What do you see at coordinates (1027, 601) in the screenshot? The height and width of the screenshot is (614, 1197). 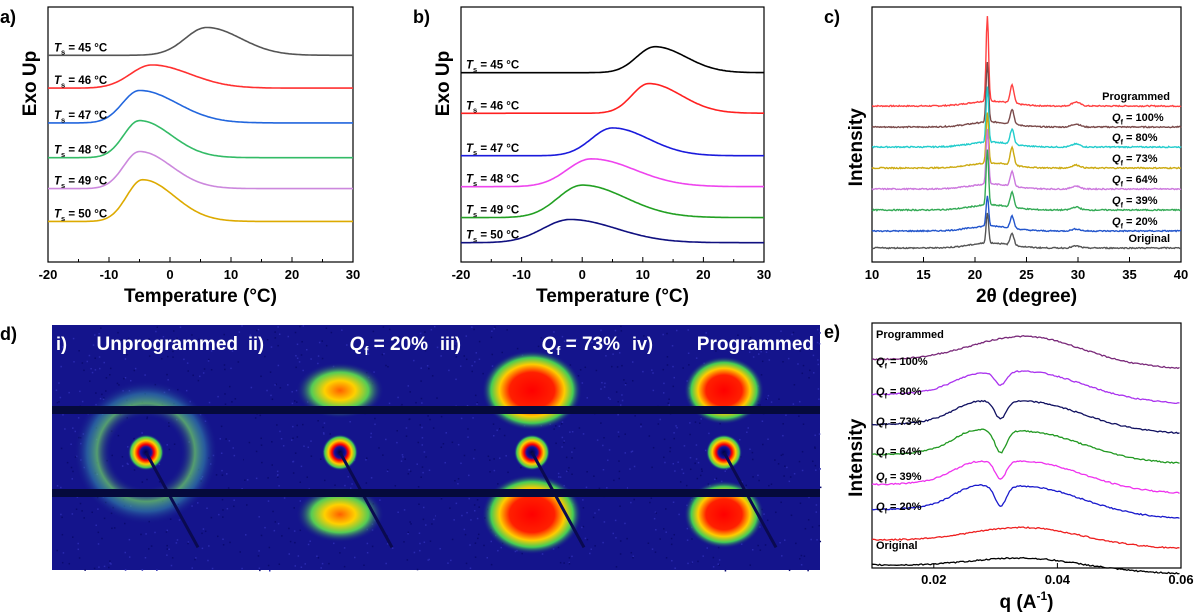 I see `x-axis-label: q (A-1)` at bounding box center [1027, 601].